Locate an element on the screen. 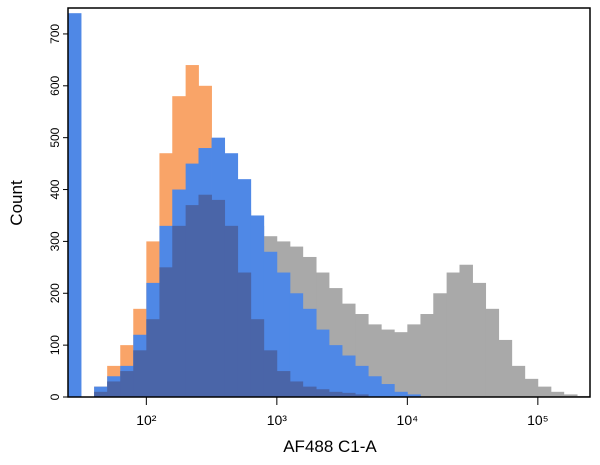 The image size is (600, 465). x-tick-label: 10³ is located at coordinates (277, 420).